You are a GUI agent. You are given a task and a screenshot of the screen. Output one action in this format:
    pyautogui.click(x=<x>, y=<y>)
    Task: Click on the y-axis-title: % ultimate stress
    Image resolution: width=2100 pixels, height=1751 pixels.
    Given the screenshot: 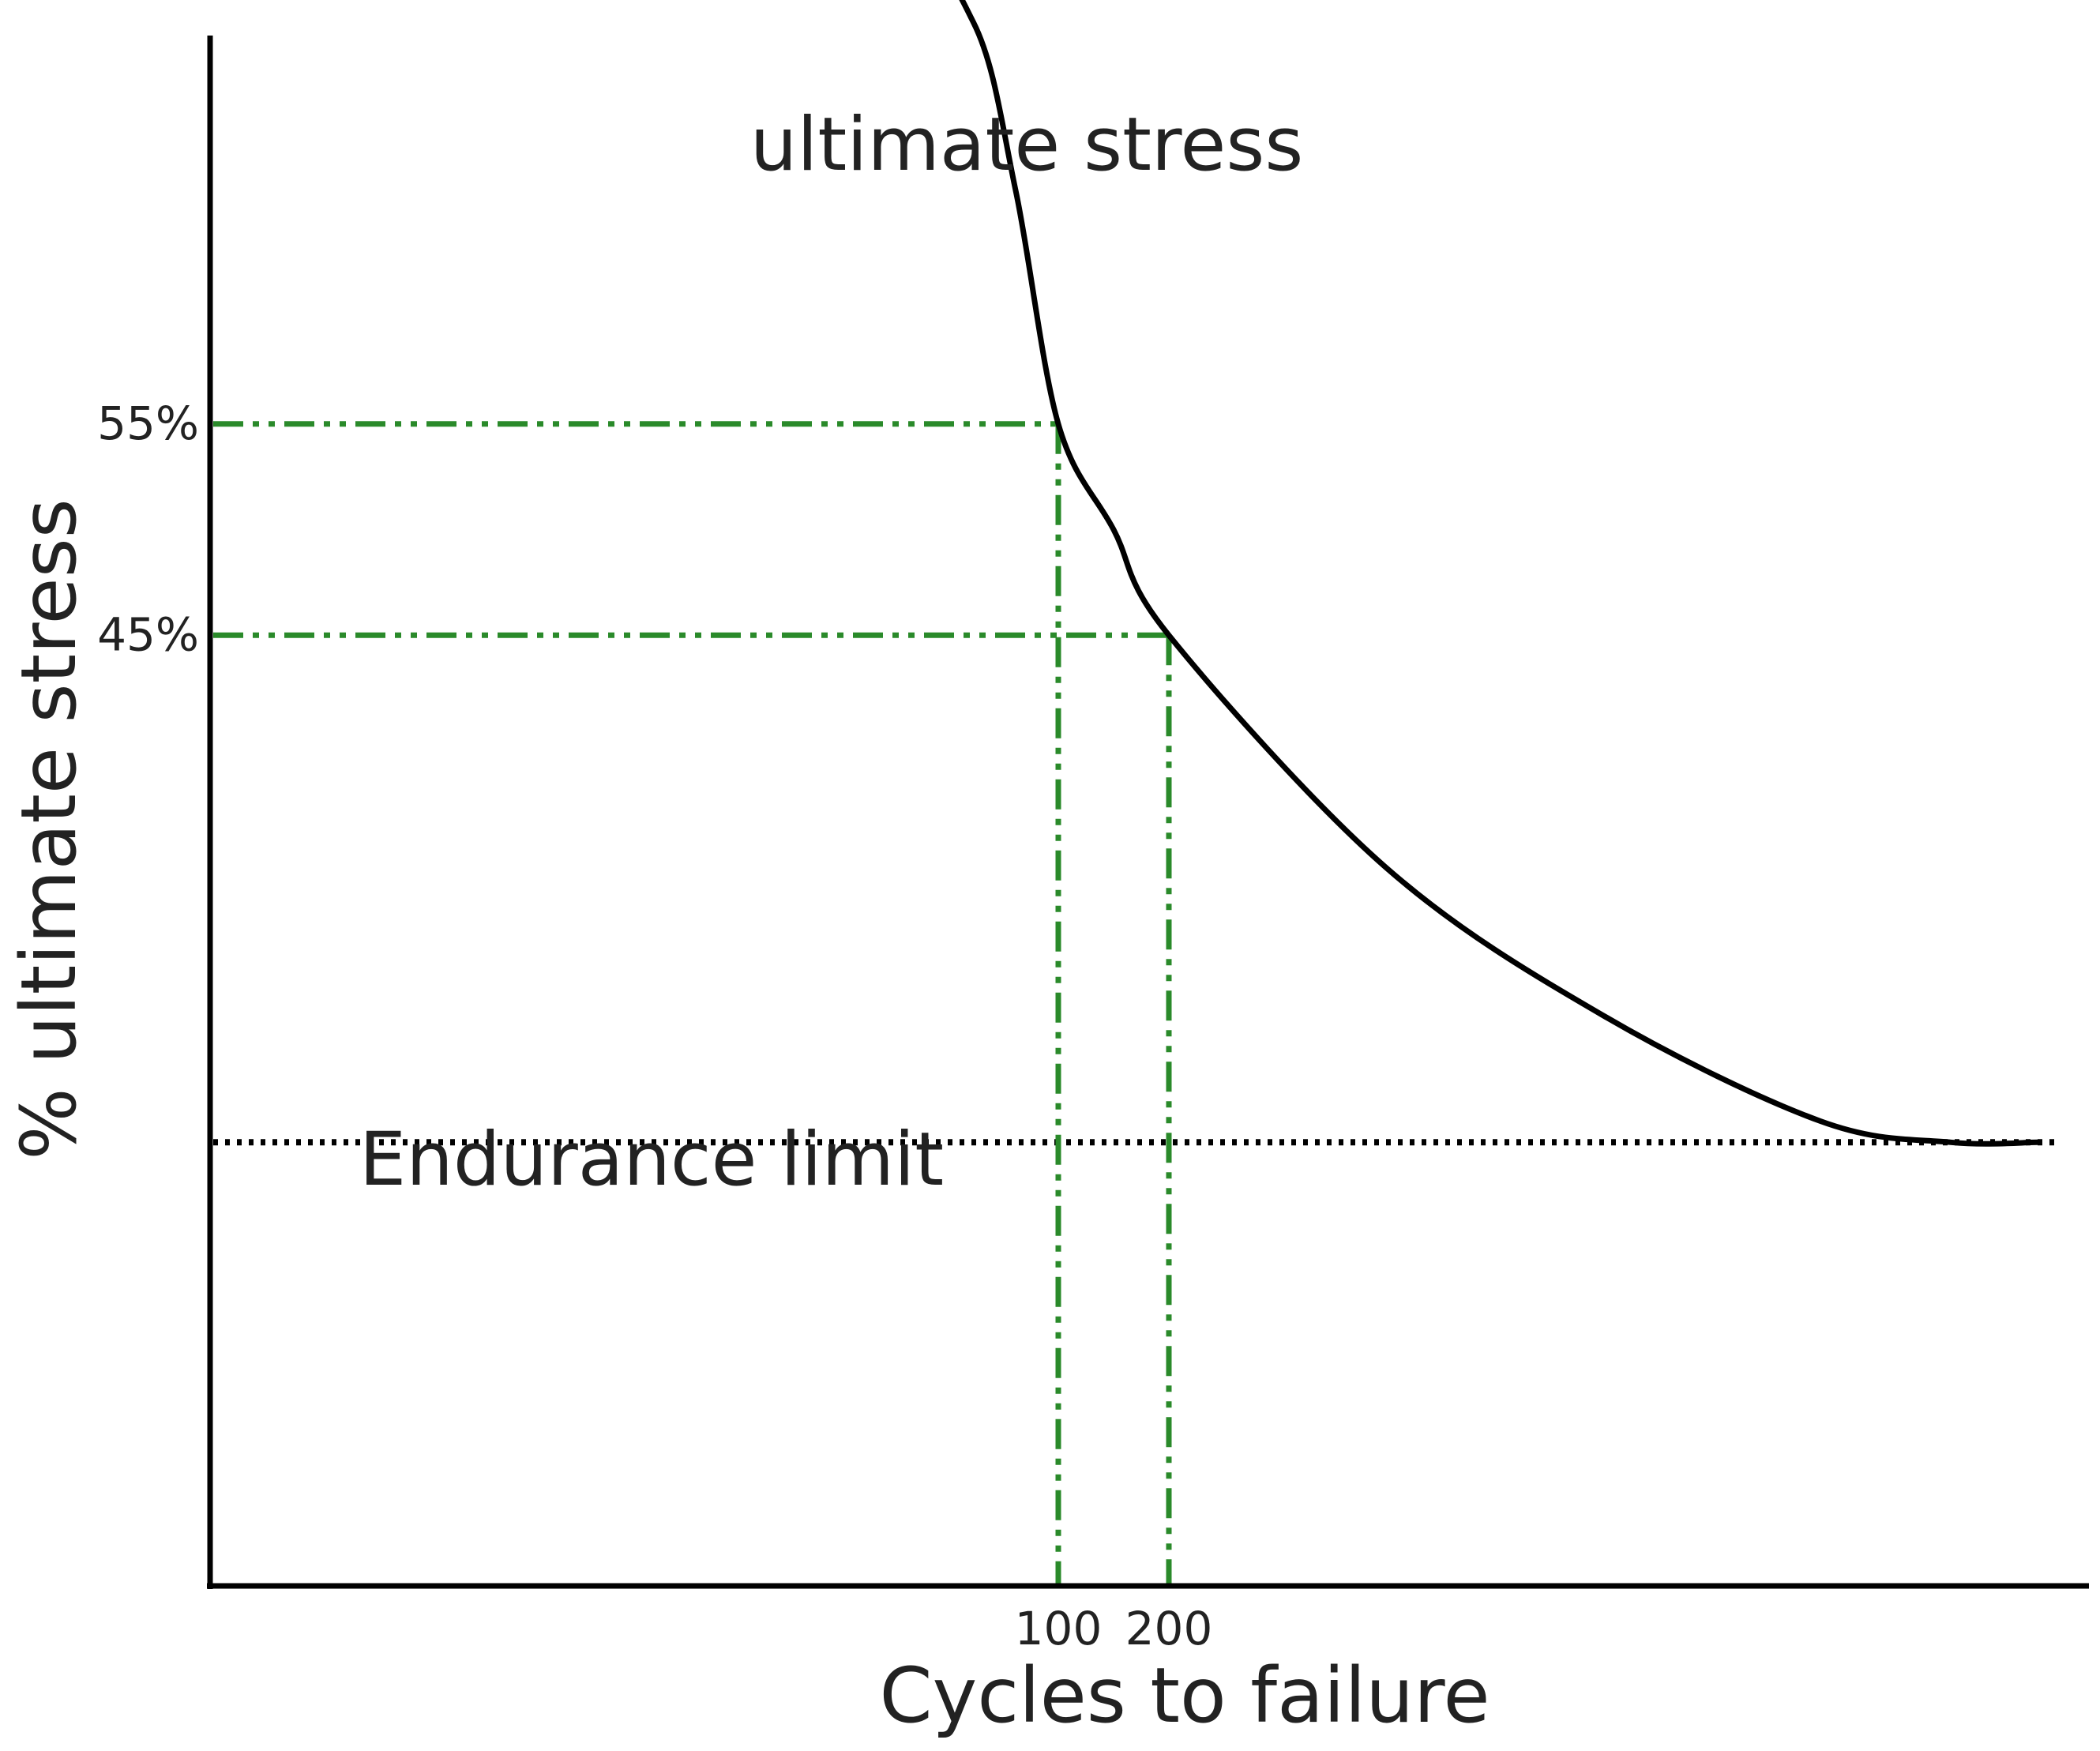 What is the action you would take?
    pyautogui.click(x=49, y=828)
    